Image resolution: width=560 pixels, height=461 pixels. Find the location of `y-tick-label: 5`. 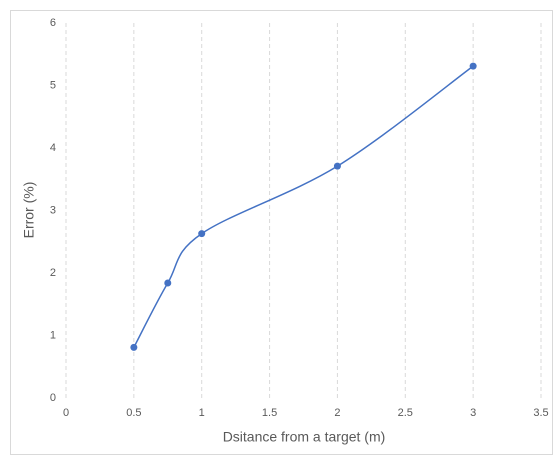

y-tick-label: 5 is located at coordinates (53, 85).